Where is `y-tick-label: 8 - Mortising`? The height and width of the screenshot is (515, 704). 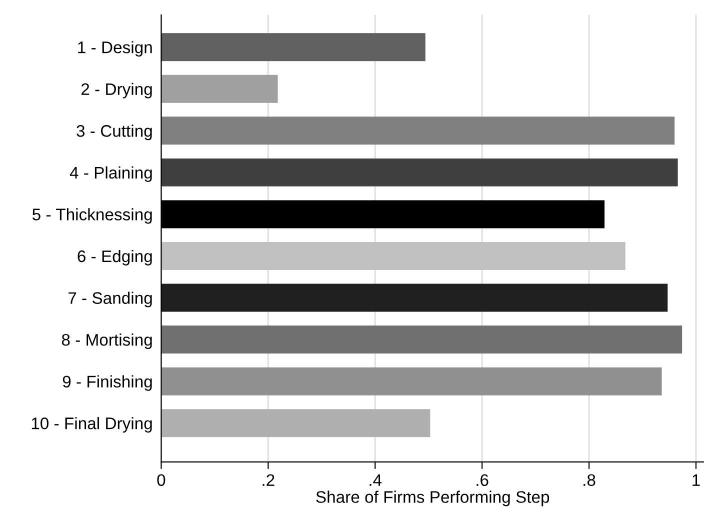
y-tick-label: 8 - Mortising is located at coordinates (107, 342).